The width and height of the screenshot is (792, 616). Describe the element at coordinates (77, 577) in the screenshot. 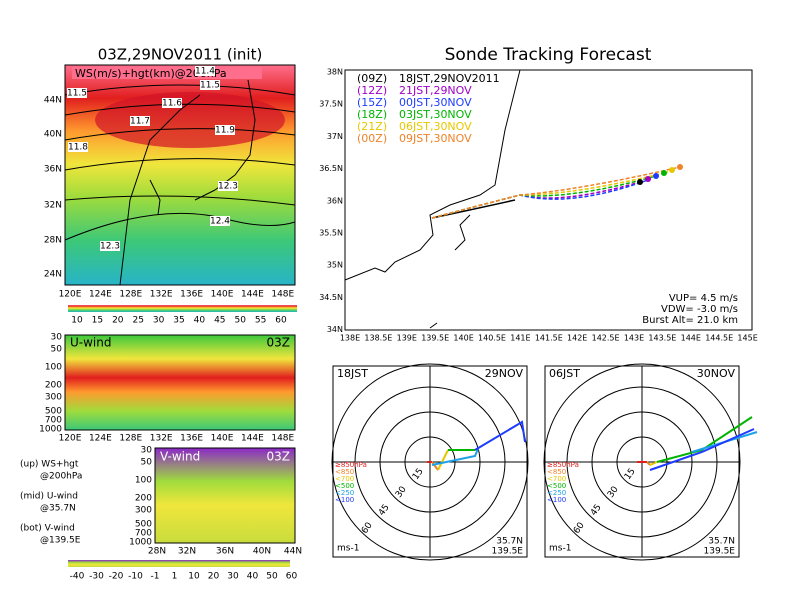

I see `label: -40` at that location.